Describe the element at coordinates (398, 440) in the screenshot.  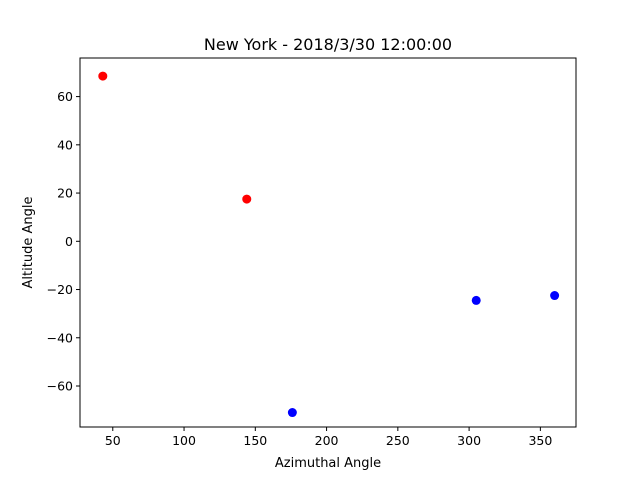
I see `x-tick-label: 250` at that location.